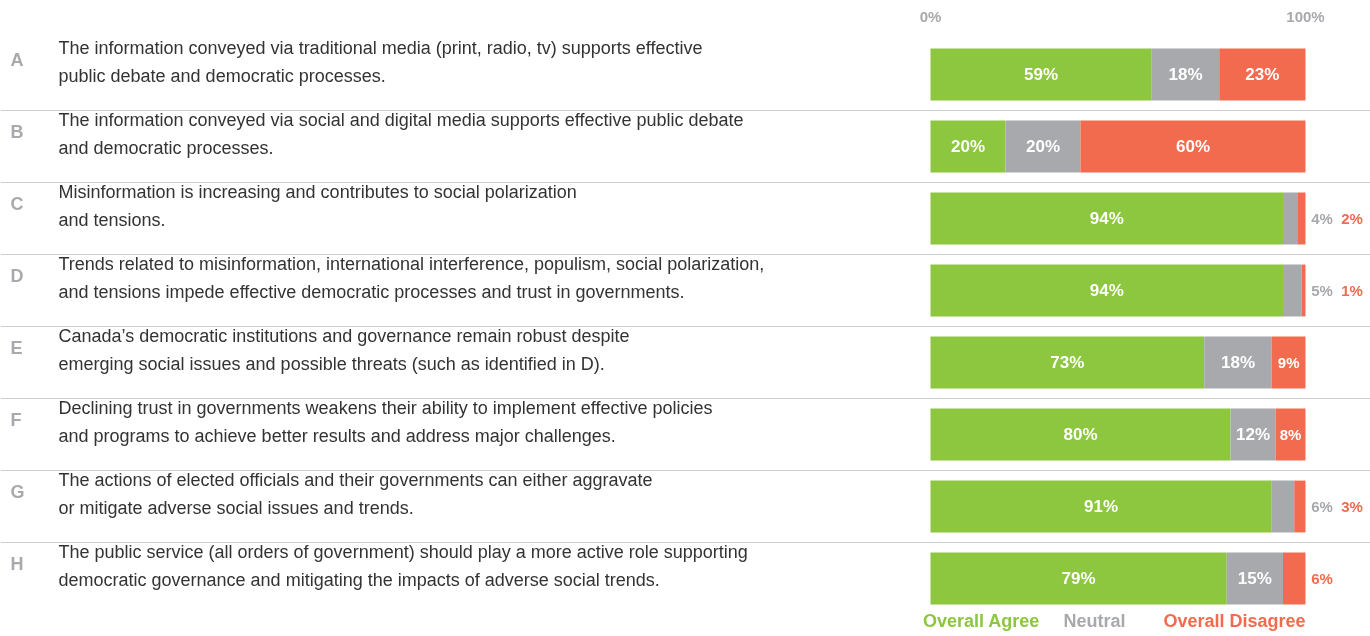  What do you see at coordinates (320, 349) in the screenshot?
I see `category-label: E Canada’s democratic institutions and governance remain robust despite emerging social issues and possible threats (such as identified in D).` at bounding box center [320, 349].